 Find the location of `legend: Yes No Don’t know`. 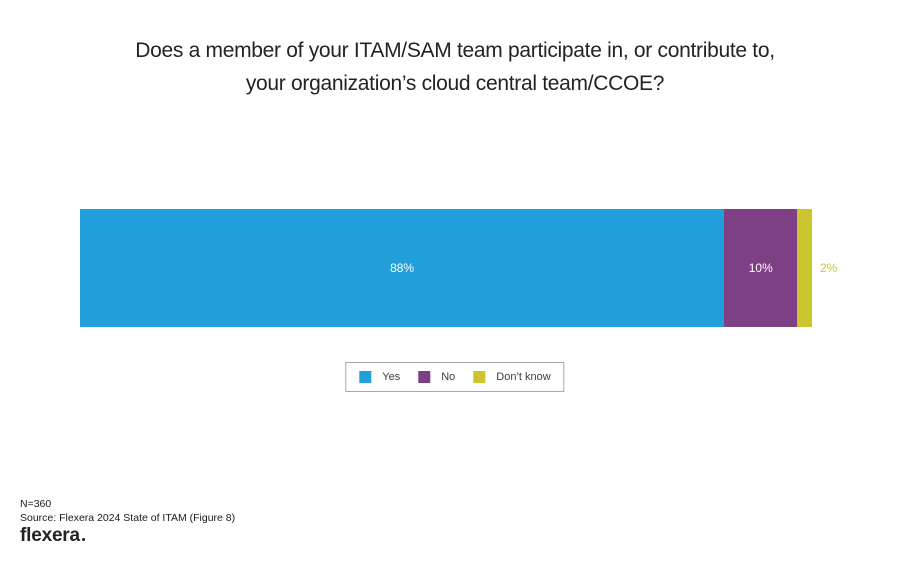

legend: Yes No Don’t know is located at coordinates (455, 377).